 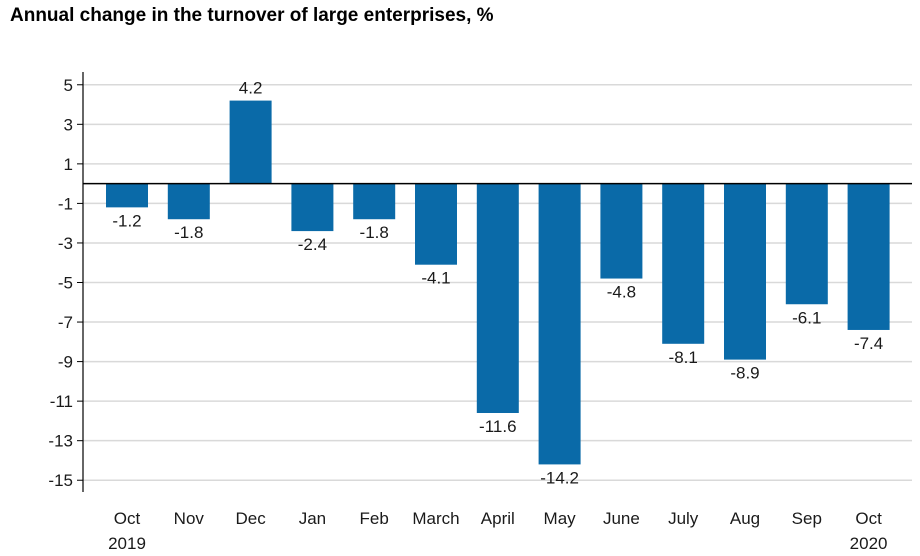 What do you see at coordinates (560, 518) in the screenshot?
I see `x-tick-label: May` at bounding box center [560, 518].